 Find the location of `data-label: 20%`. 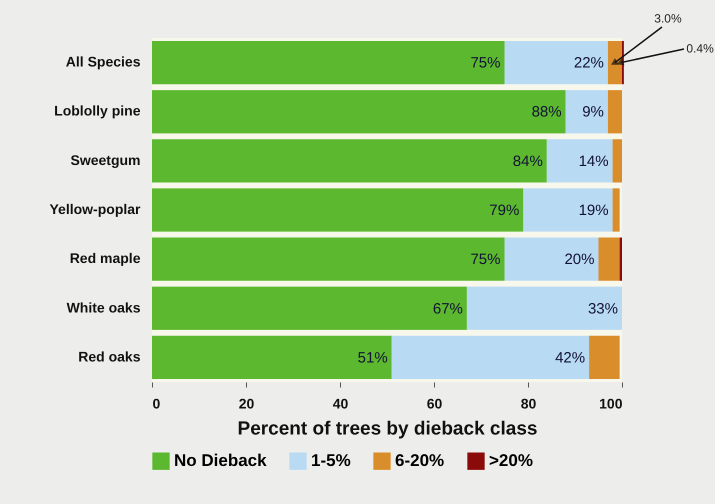

data-label: 20% is located at coordinates (579, 259).